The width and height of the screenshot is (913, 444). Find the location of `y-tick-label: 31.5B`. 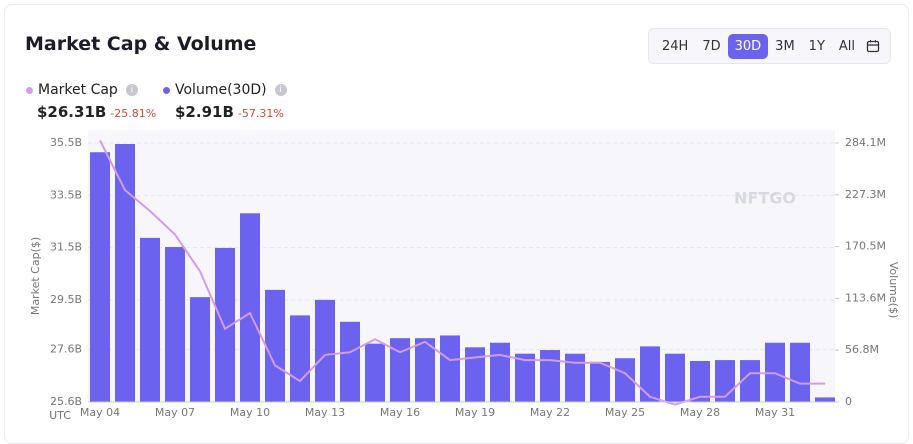

y-tick-label: 31.5B is located at coordinates (66, 247).